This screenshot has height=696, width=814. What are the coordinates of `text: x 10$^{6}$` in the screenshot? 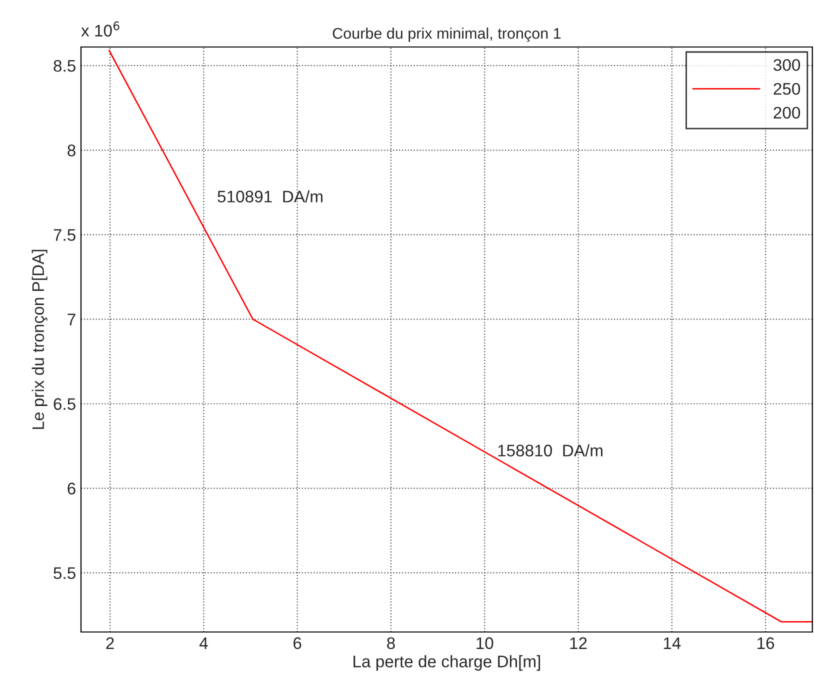 It's located at (100, 29).